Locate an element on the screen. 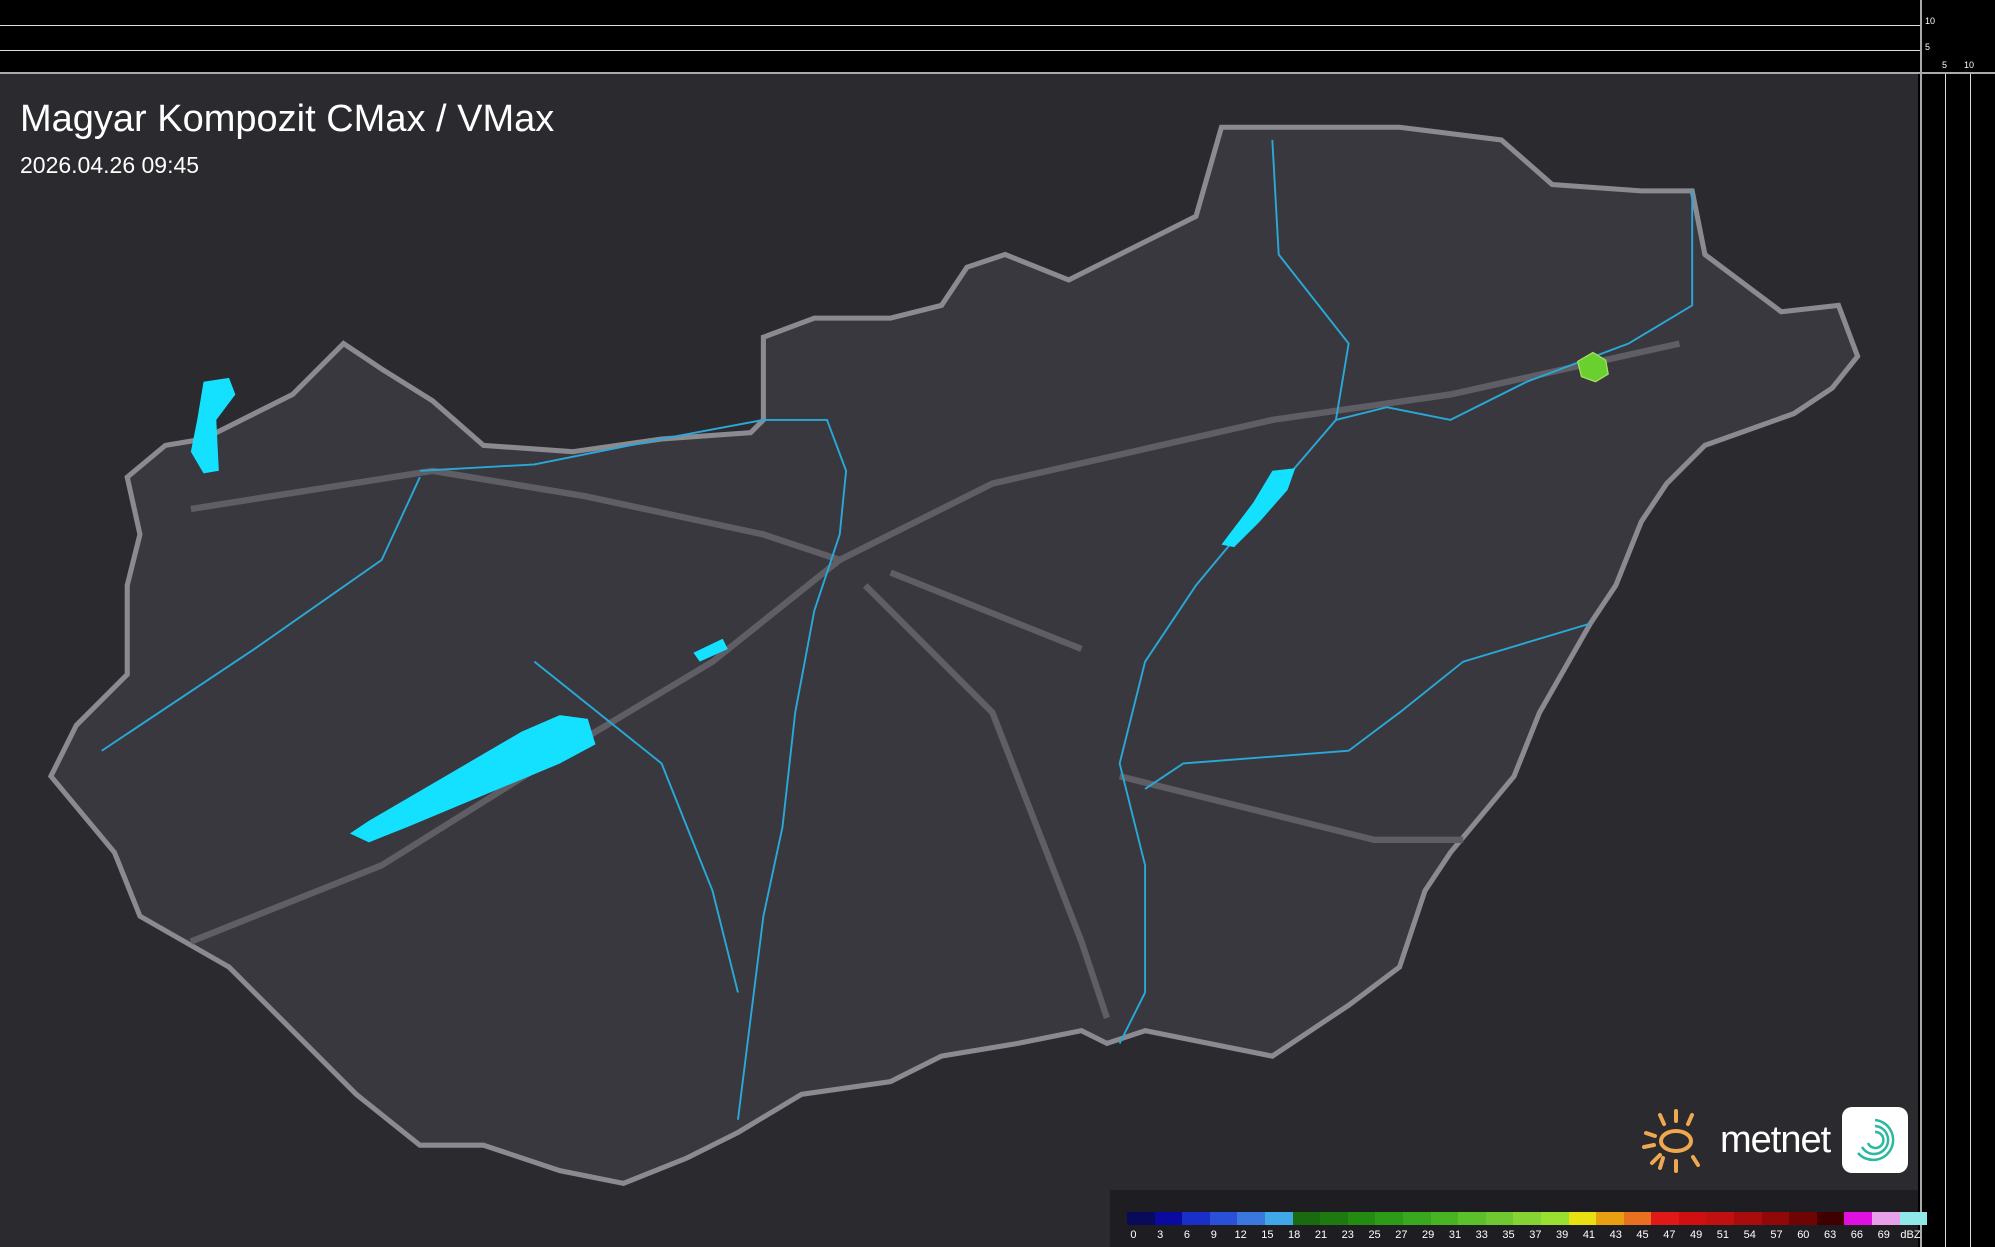 The height and width of the screenshot is (1247, 1995). legend-label: 63 is located at coordinates (1830, 1235).